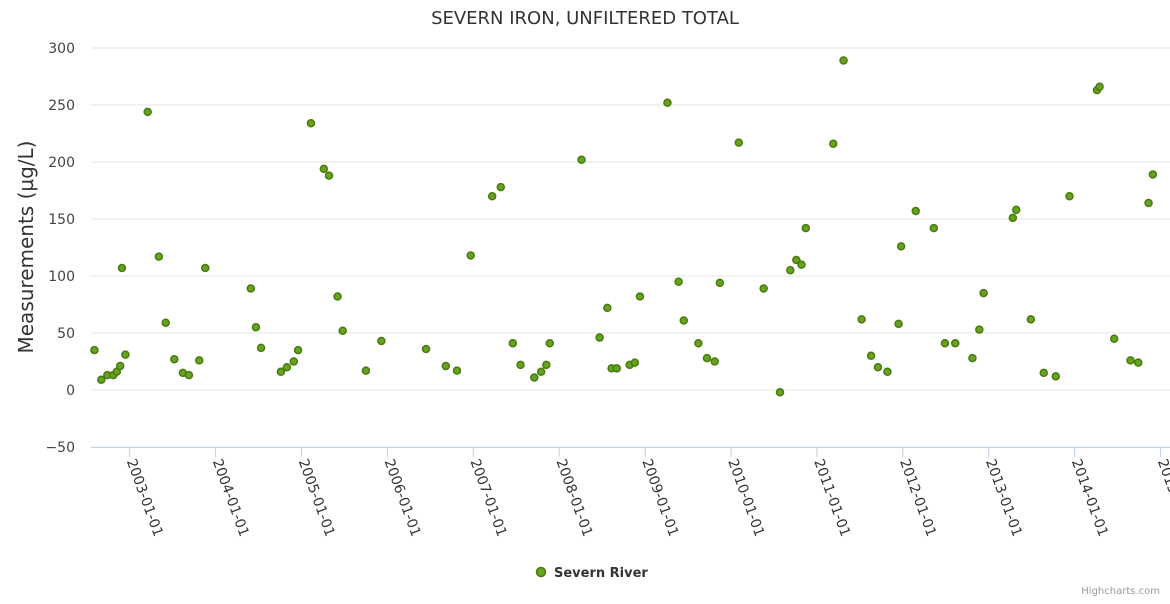  What do you see at coordinates (1162, 498) in the screenshot?
I see `x-tick-label: 2015-01-01` at bounding box center [1162, 498].